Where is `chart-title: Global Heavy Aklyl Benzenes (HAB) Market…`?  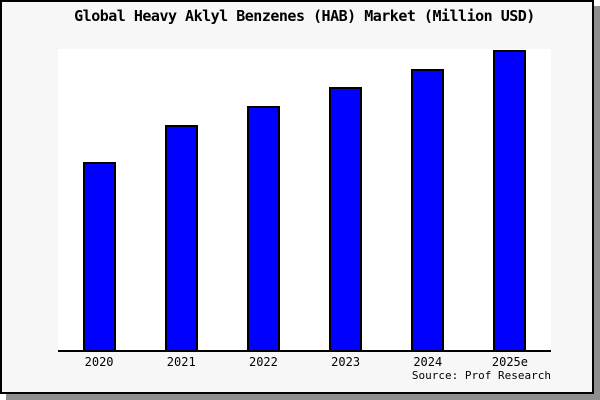 chart-title: Global Heavy Aklyl Benzenes (HAB) Market… is located at coordinates (304, 16).